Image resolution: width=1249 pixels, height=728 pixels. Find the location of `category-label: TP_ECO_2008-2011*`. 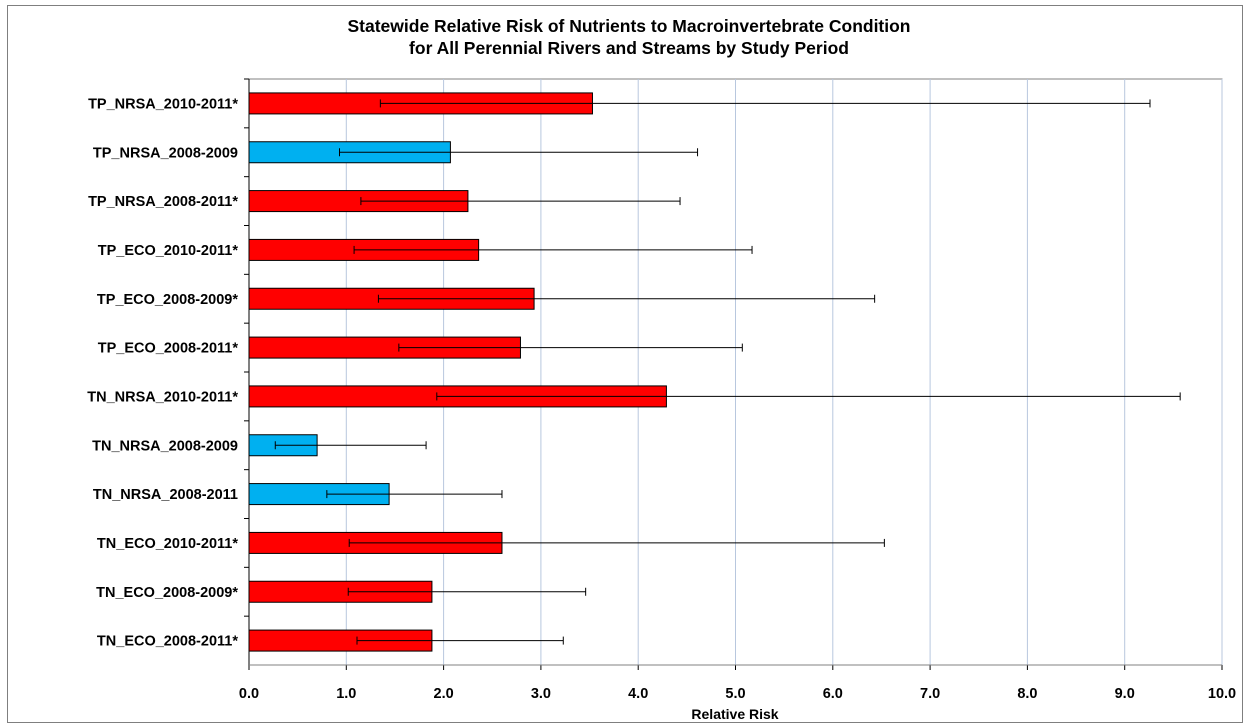

category-label: TP_ECO_2008-2011* is located at coordinates (168, 349).